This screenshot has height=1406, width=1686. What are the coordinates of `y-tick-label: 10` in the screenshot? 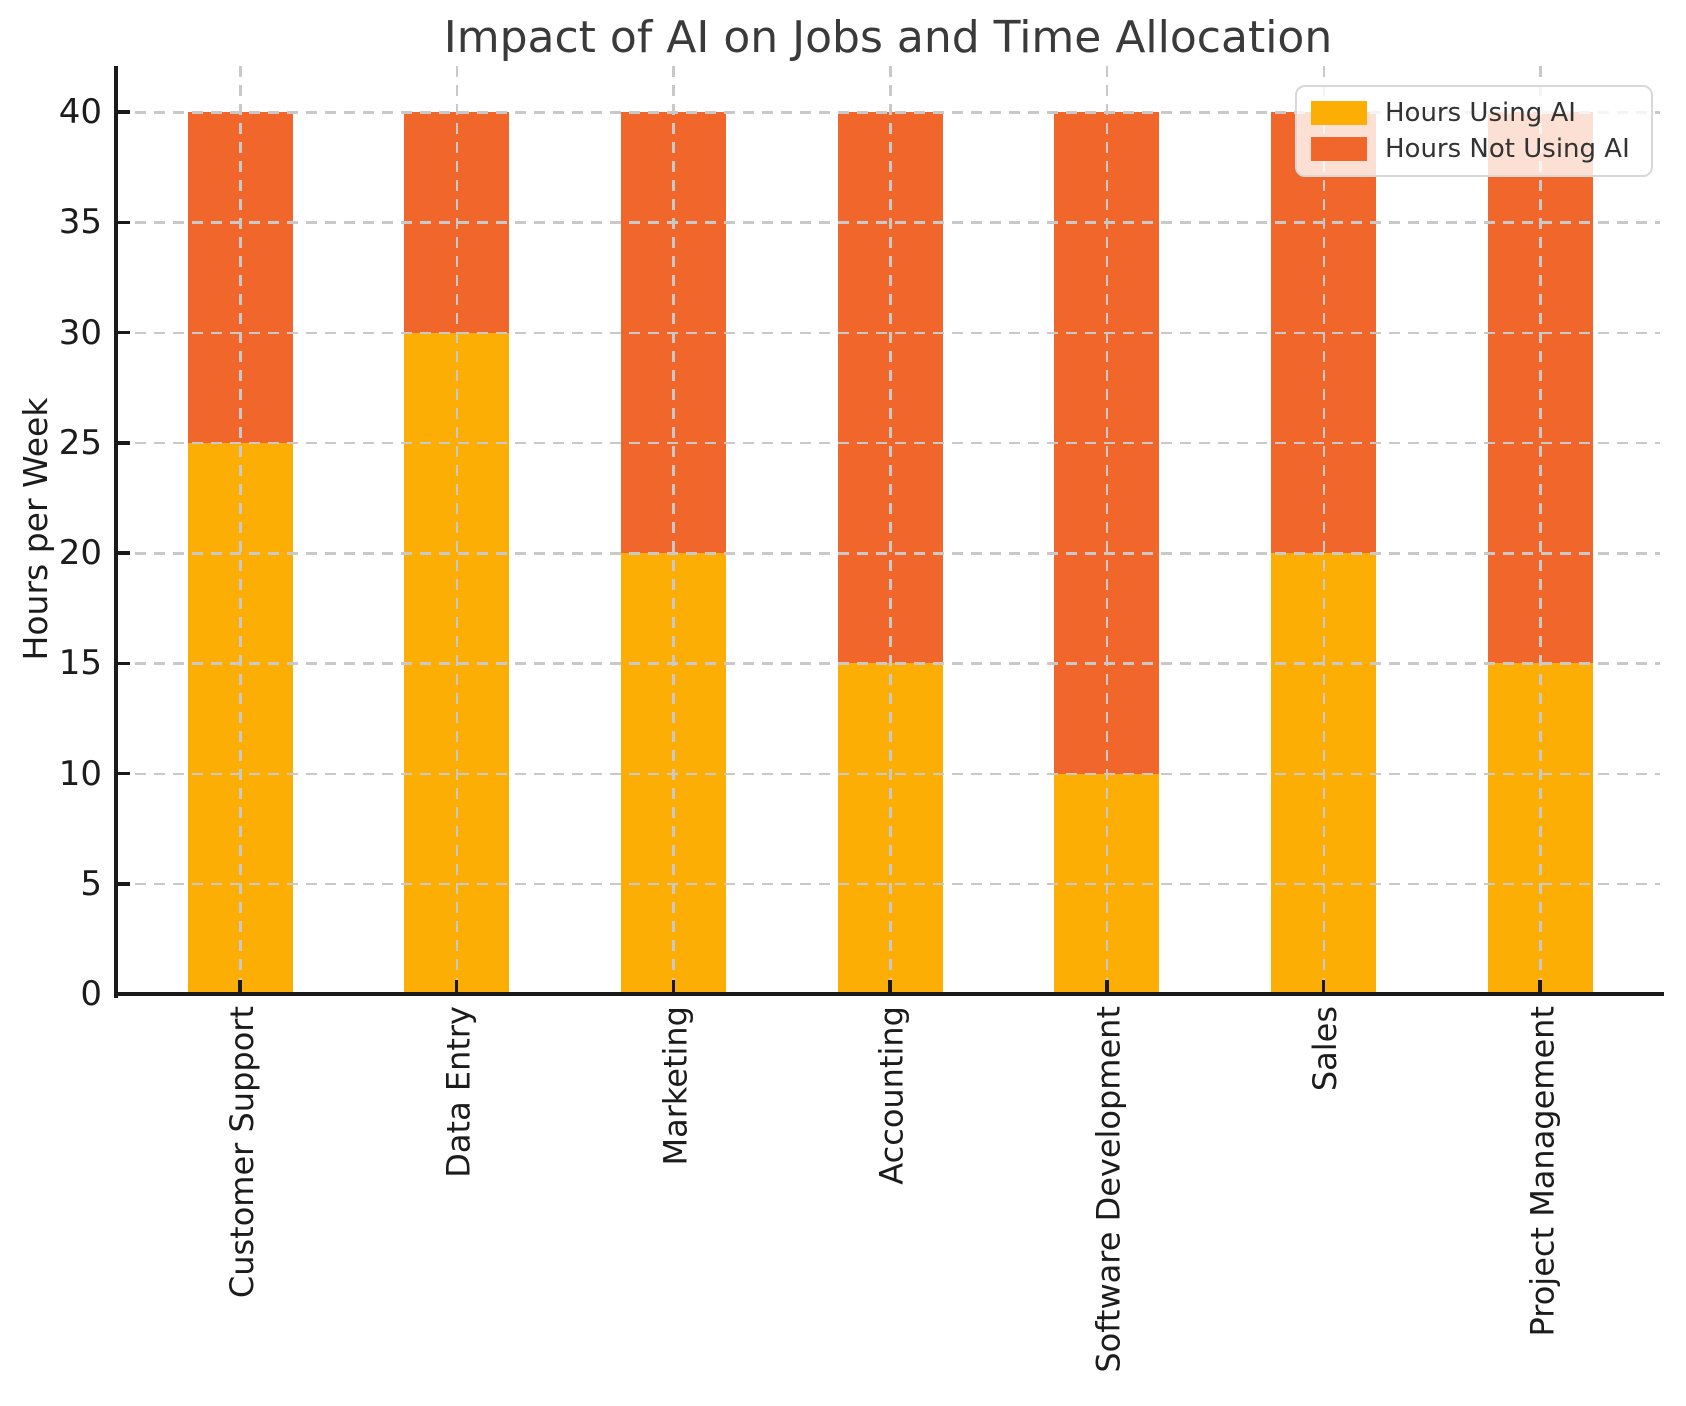 It's located at (80, 773).